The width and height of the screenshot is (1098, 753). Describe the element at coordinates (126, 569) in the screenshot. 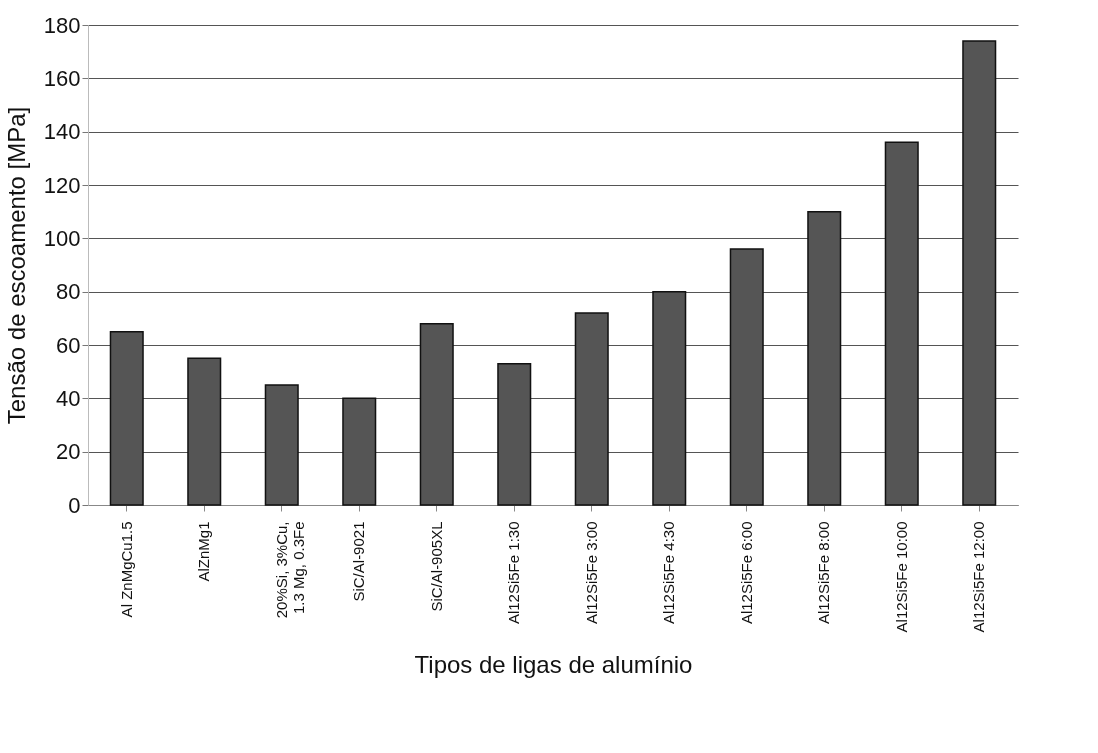

I see `x-tick-label: Al ZnMgCu1.5` at that location.